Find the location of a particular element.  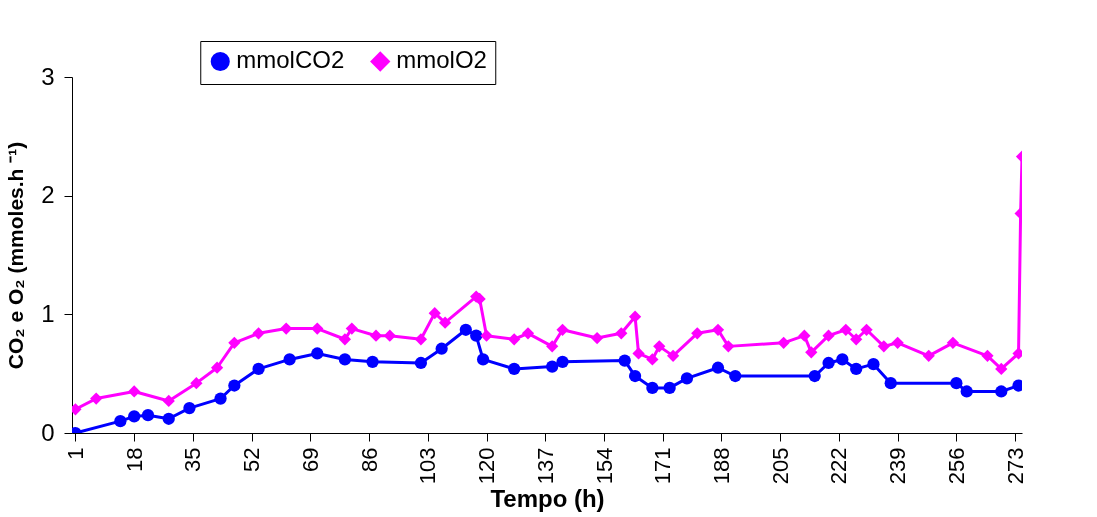

x-tick-label: 52 is located at coordinates (252, 459).